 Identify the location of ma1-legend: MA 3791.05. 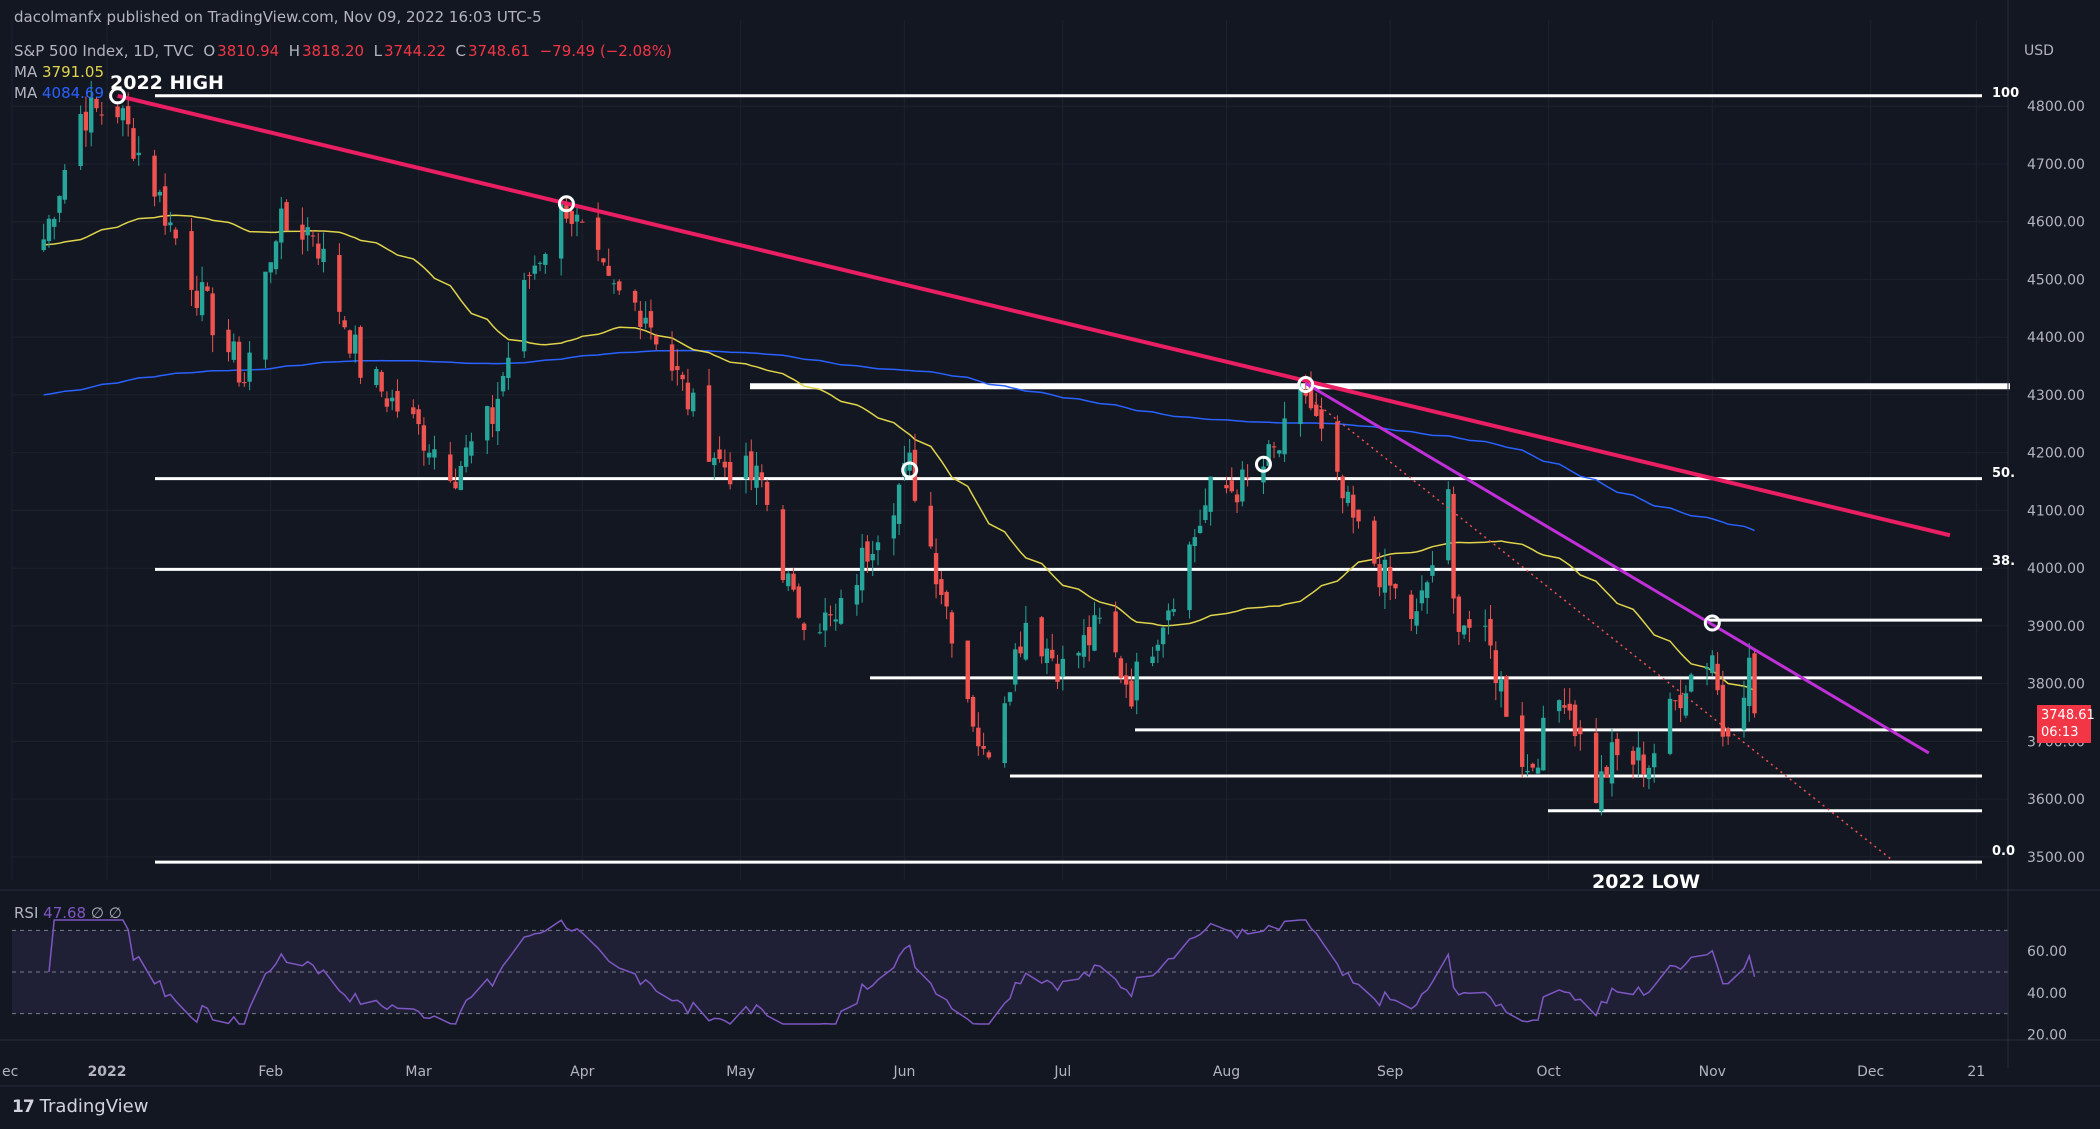
(59, 72).